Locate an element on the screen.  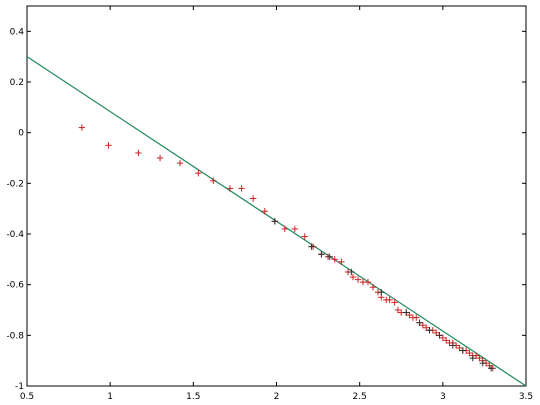
y-tick-label: 0.4 is located at coordinates (17, 32).